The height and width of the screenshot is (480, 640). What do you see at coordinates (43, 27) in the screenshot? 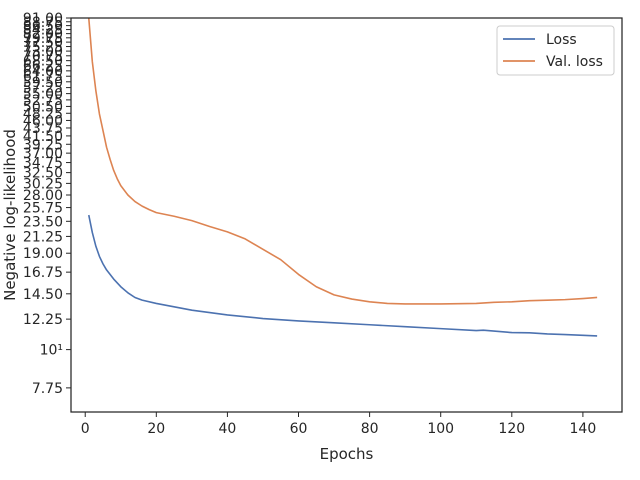
I see `y-tick-label: 86.50` at bounding box center [43, 27].